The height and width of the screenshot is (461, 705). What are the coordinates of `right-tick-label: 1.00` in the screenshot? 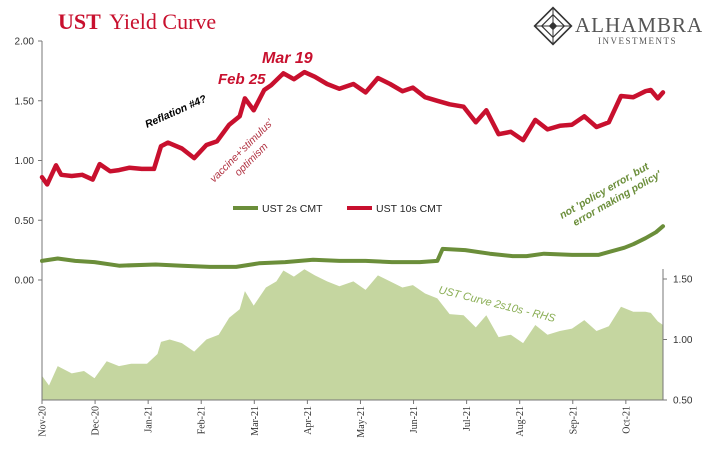 It's located at (683, 340).